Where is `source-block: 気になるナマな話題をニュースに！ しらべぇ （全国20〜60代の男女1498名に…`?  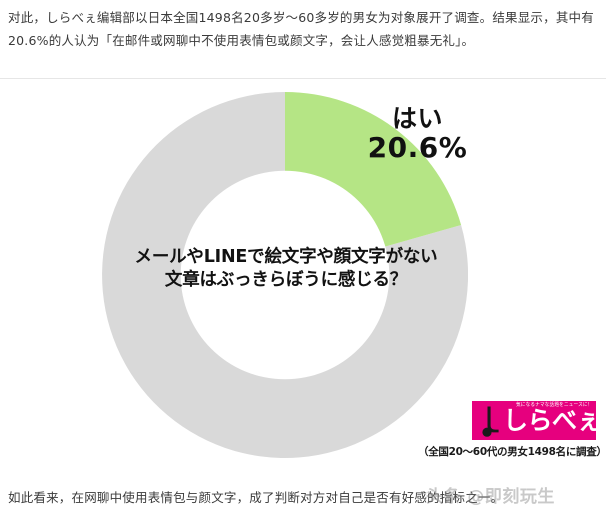
source-block: 気になるナマな話題をニュースに！ しらべぇ （全国20〜60代の男女1498名に… is located at coordinates (512, 430).